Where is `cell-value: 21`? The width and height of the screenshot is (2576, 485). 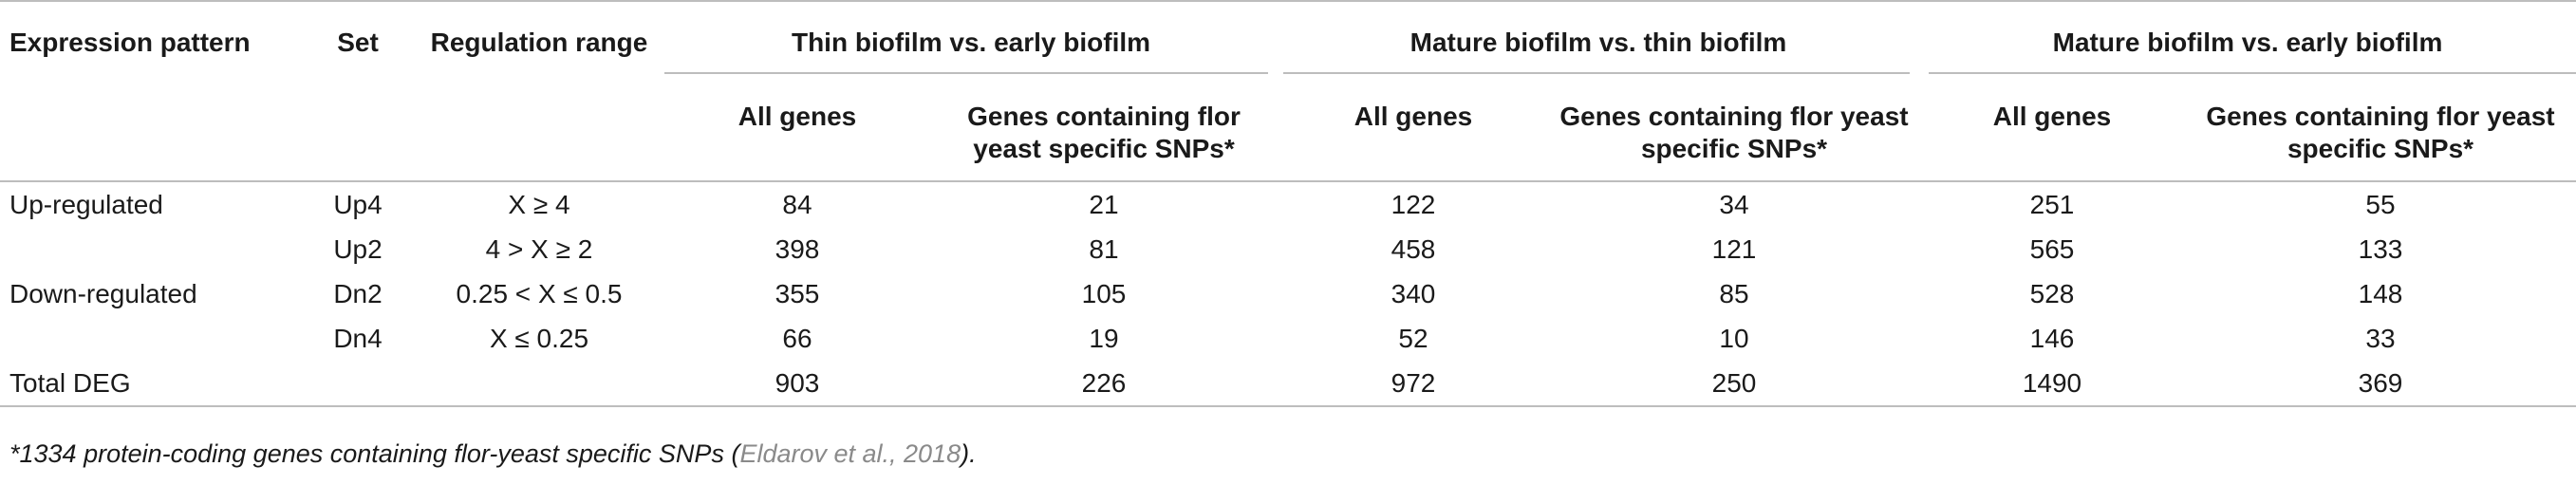 cell-value: 21 is located at coordinates (1104, 204).